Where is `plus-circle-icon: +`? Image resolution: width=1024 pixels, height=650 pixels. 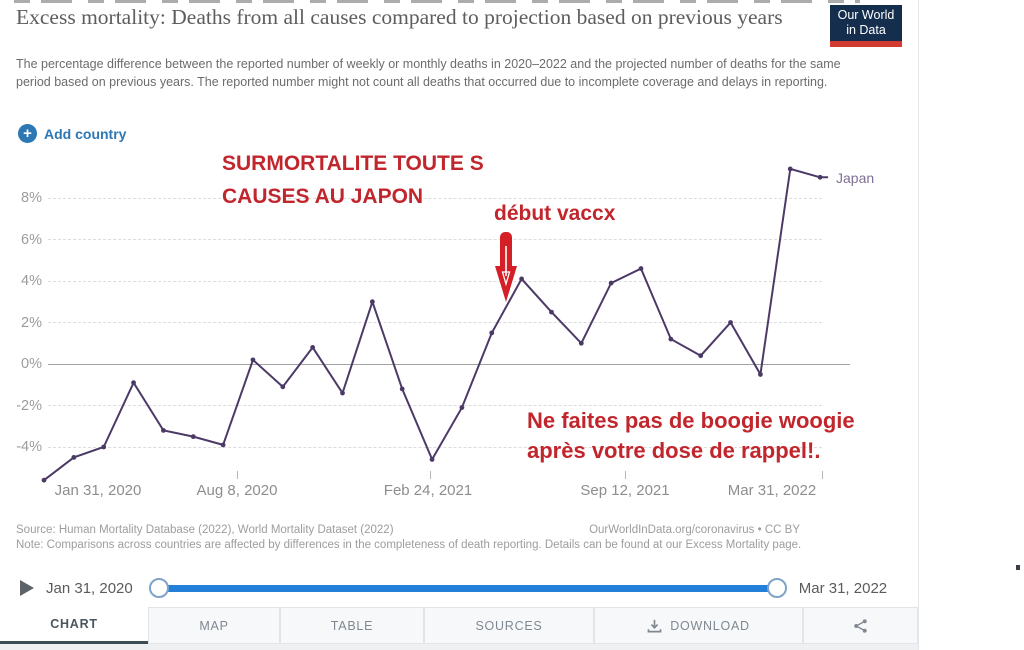 plus-circle-icon: + is located at coordinates (27, 133).